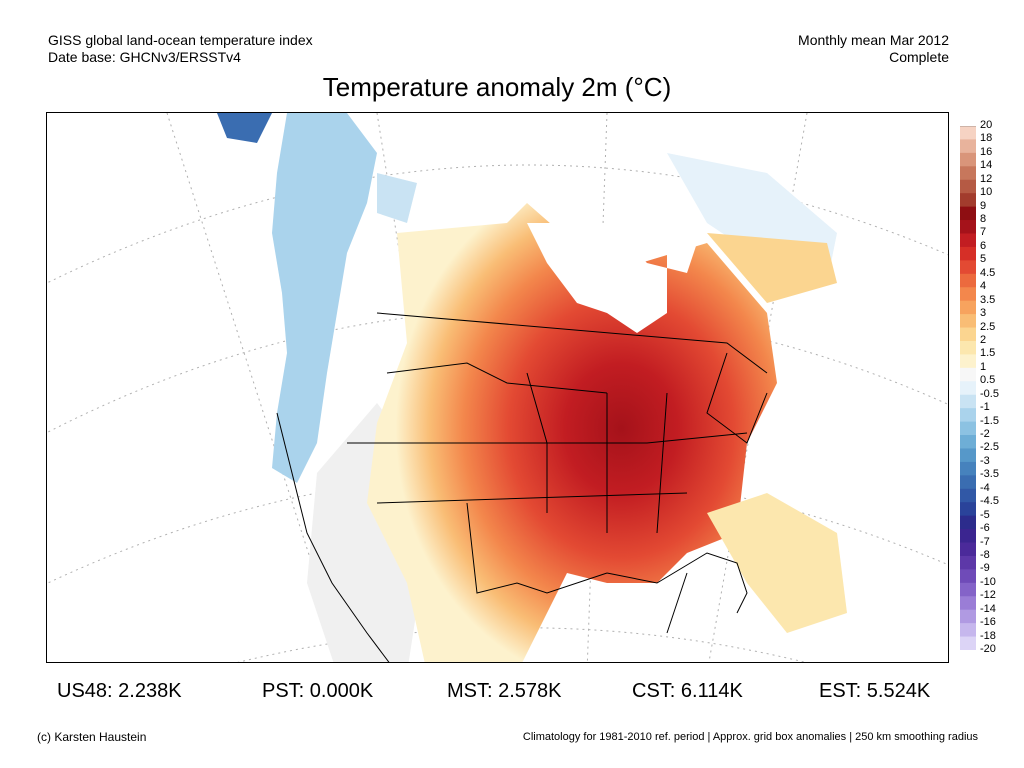 The width and height of the screenshot is (1024, 768). Describe the element at coordinates (988, 595) in the screenshot. I see `color-scale-label: -12` at that location.